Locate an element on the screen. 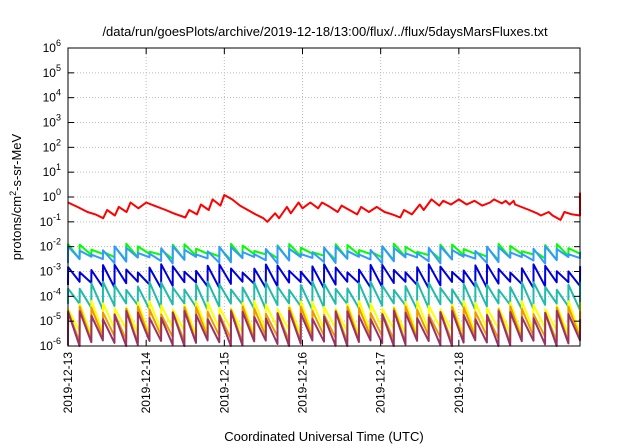 The image size is (640, 448). x-tick-label: 2019-12-18 is located at coordinates (459, 383).